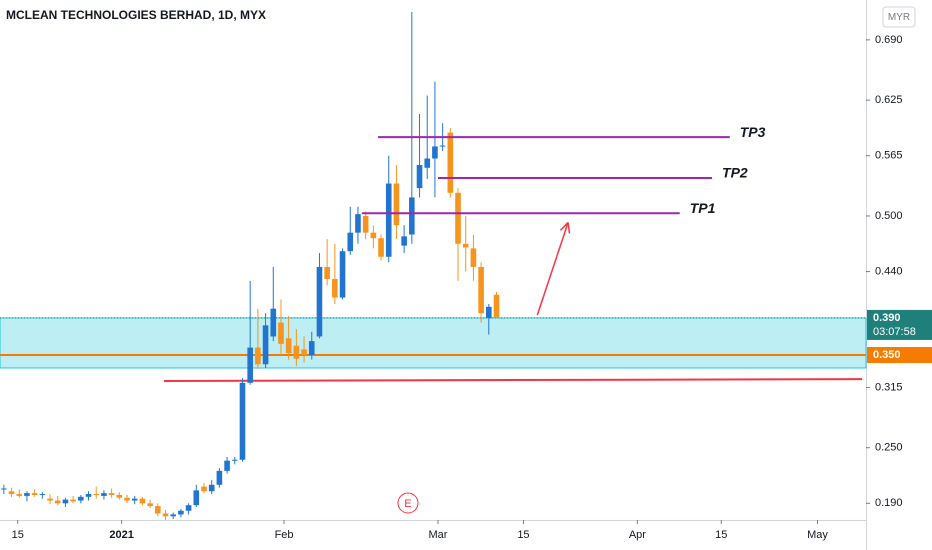 This screenshot has width=932, height=550. I want to click on event-label: E, so click(407, 504).